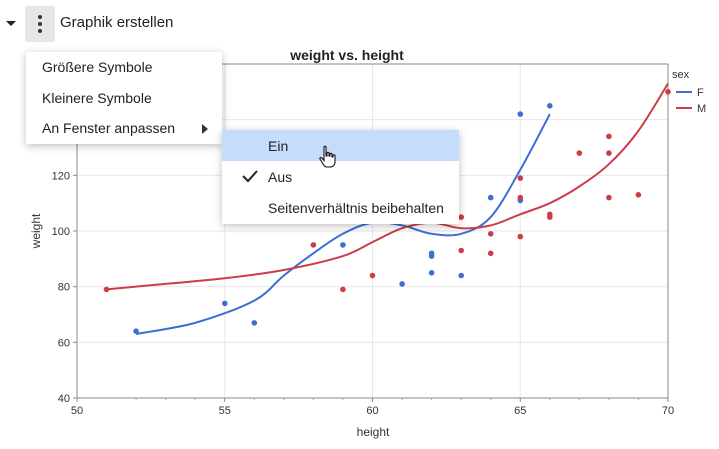 The height and width of the screenshot is (449, 719). I want to click on legend: sex F M, so click(689, 92).